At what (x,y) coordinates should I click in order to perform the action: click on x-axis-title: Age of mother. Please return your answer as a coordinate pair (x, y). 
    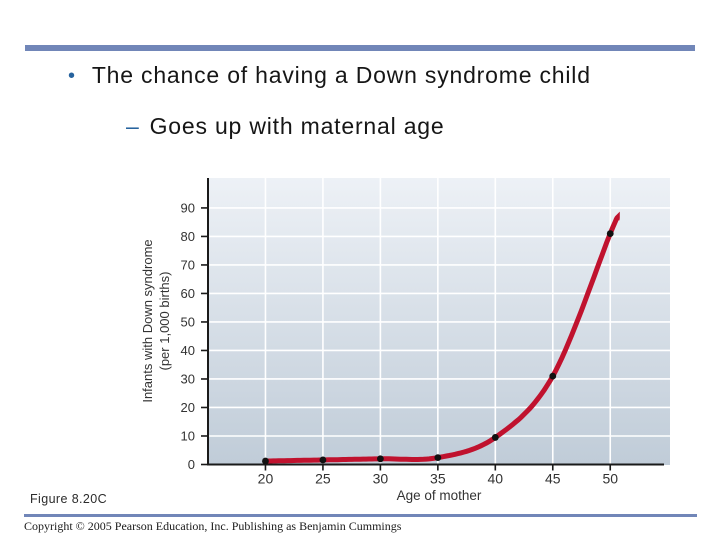
    Looking at the image, I should click on (439, 495).